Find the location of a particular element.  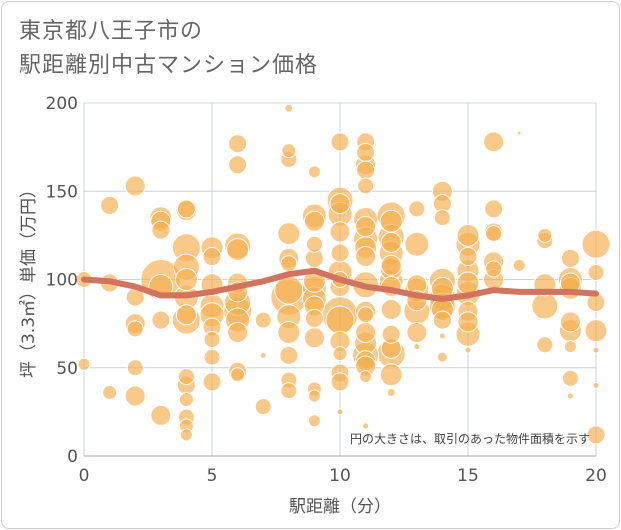

bubble-size-note: 円の大きさは、取引のあった物件面積を示す is located at coordinates (470, 438).